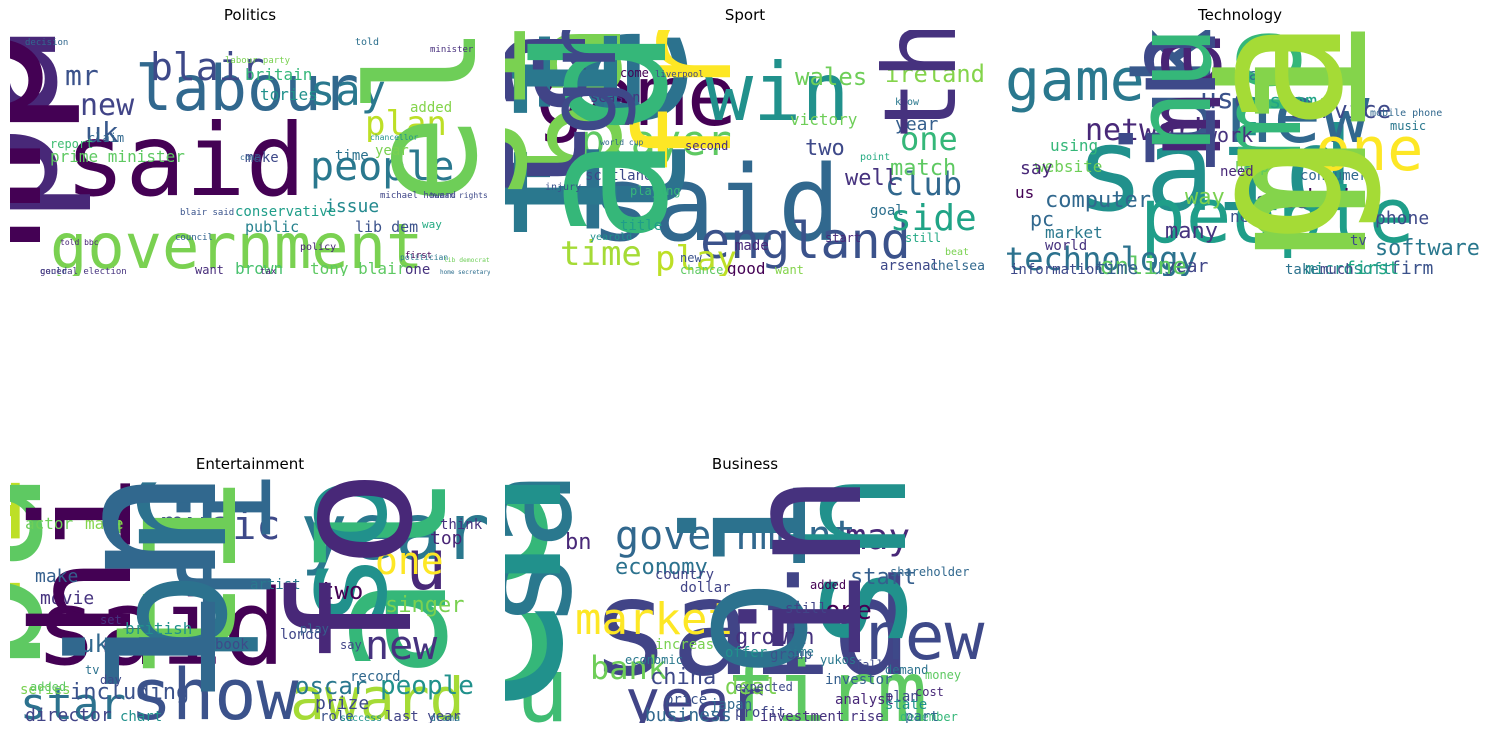  Describe the element at coordinates (272, 227) in the screenshot. I see `wordcloud-word-politics-16: public` at that location.